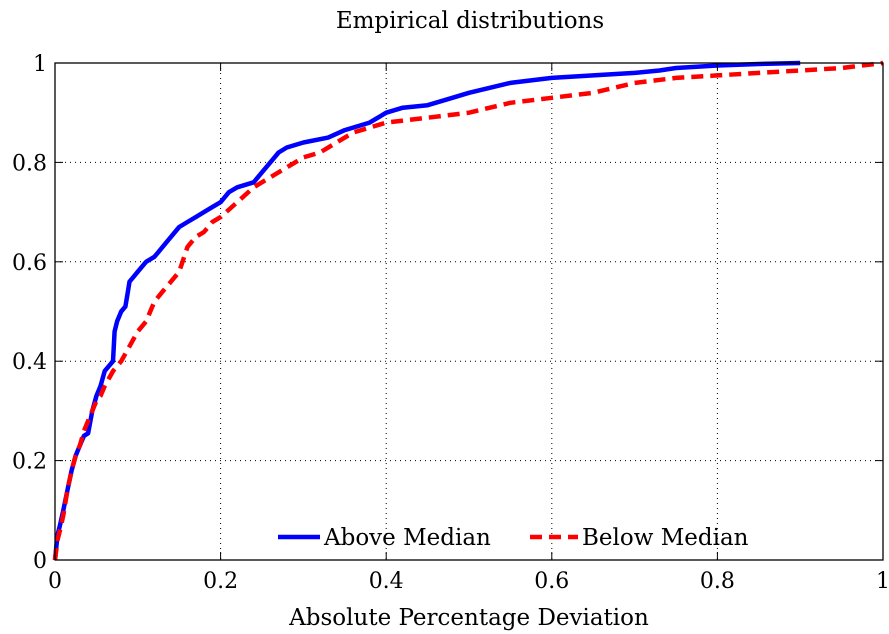  I want to click on x-tick-label: 0.6, so click(551, 581).